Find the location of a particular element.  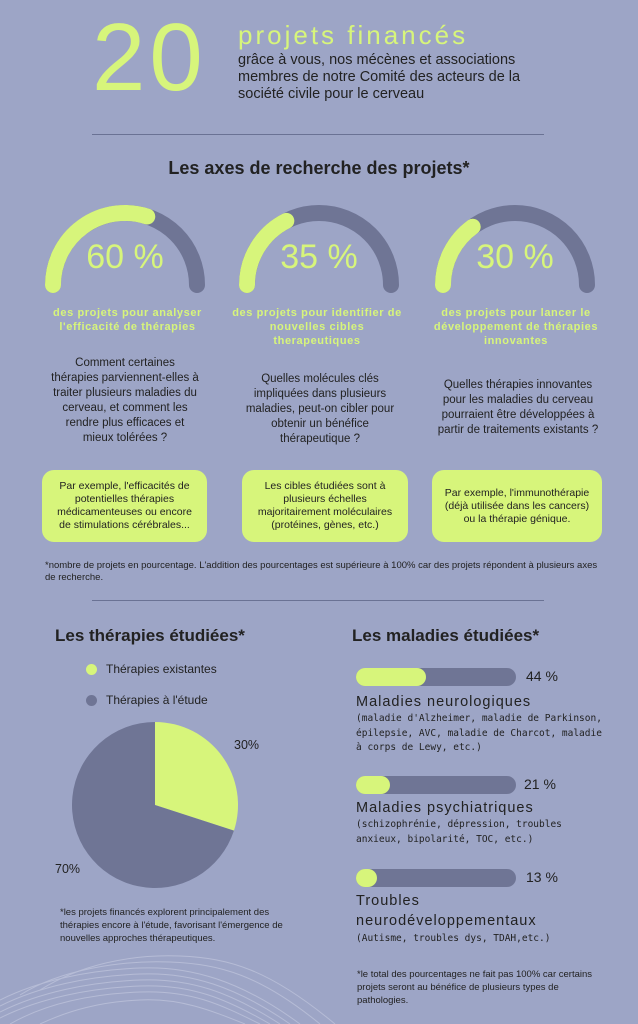

pie-label-existing: 30% is located at coordinates (247, 745).